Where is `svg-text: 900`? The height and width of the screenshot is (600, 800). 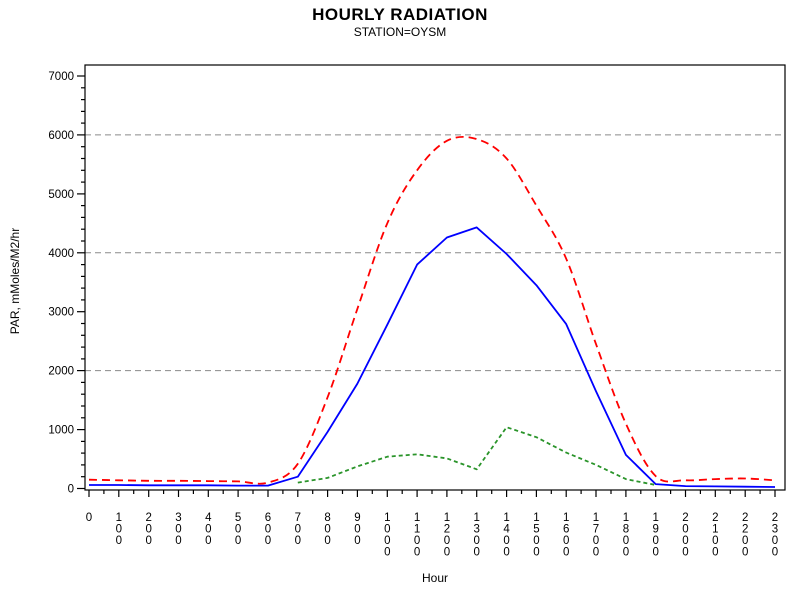 svg-text: 900 is located at coordinates (357, 529).